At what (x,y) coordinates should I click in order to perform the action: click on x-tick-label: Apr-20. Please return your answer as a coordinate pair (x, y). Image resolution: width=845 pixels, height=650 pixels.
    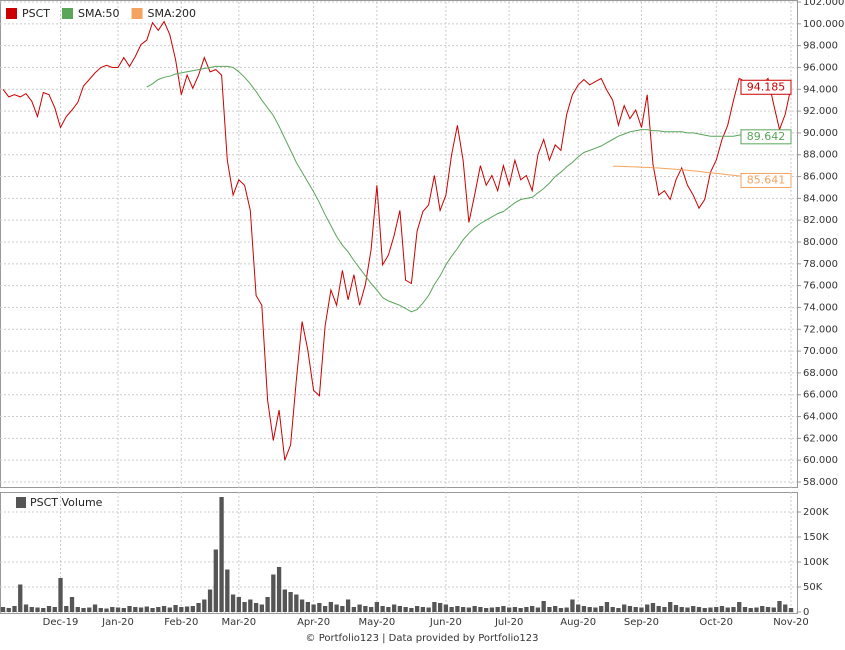
    Looking at the image, I should click on (313, 622).